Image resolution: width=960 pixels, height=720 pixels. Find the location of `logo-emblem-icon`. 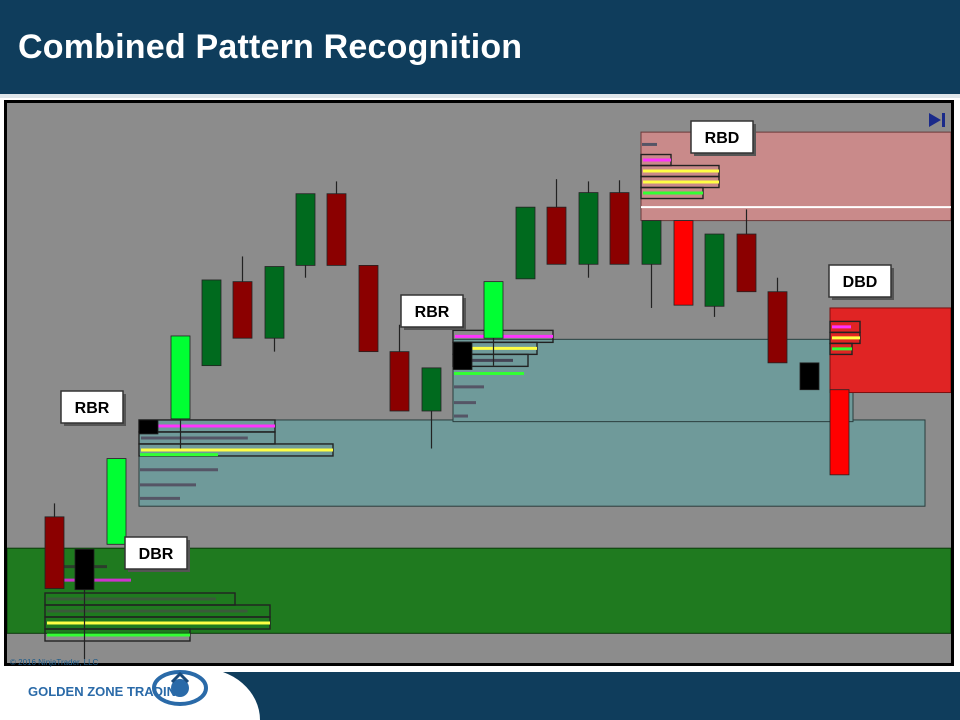

logo-emblem-icon is located at coordinates (180, 688).